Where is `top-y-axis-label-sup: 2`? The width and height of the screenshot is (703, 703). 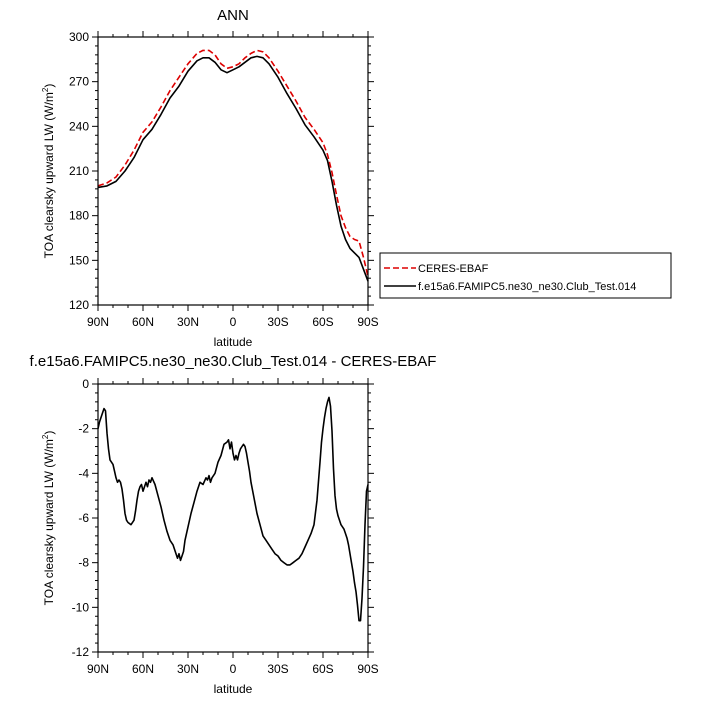
top-y-axis-label-sup: 2 is located at coordinates (45, 89).